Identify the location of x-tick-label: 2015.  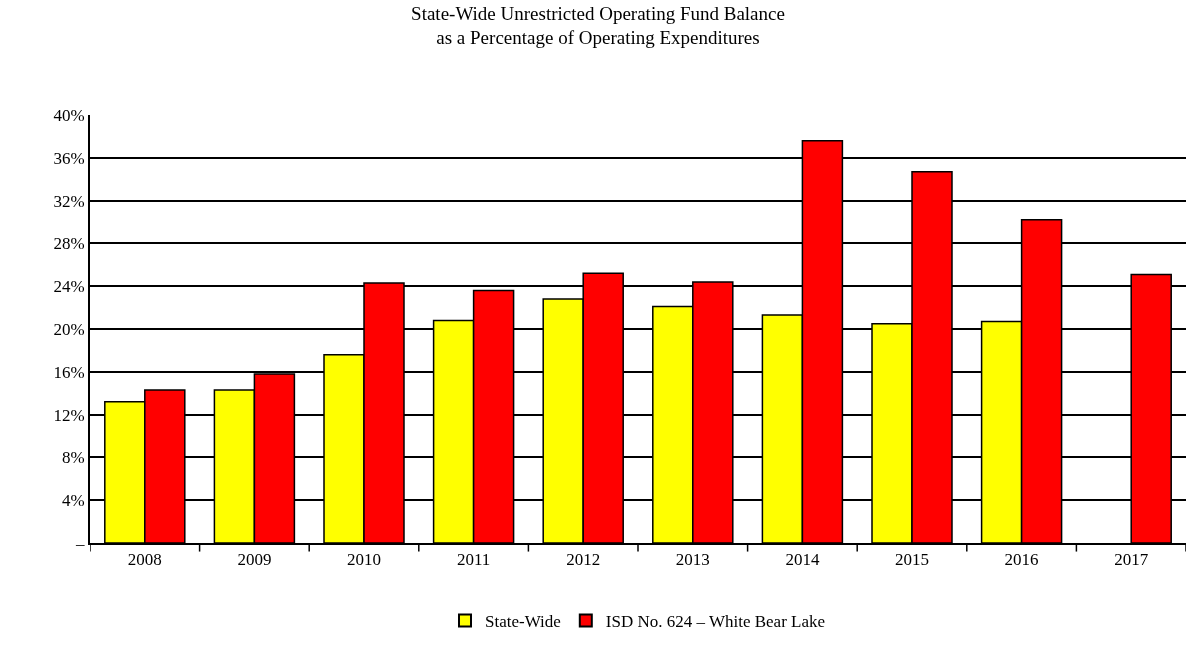
(912, 560).